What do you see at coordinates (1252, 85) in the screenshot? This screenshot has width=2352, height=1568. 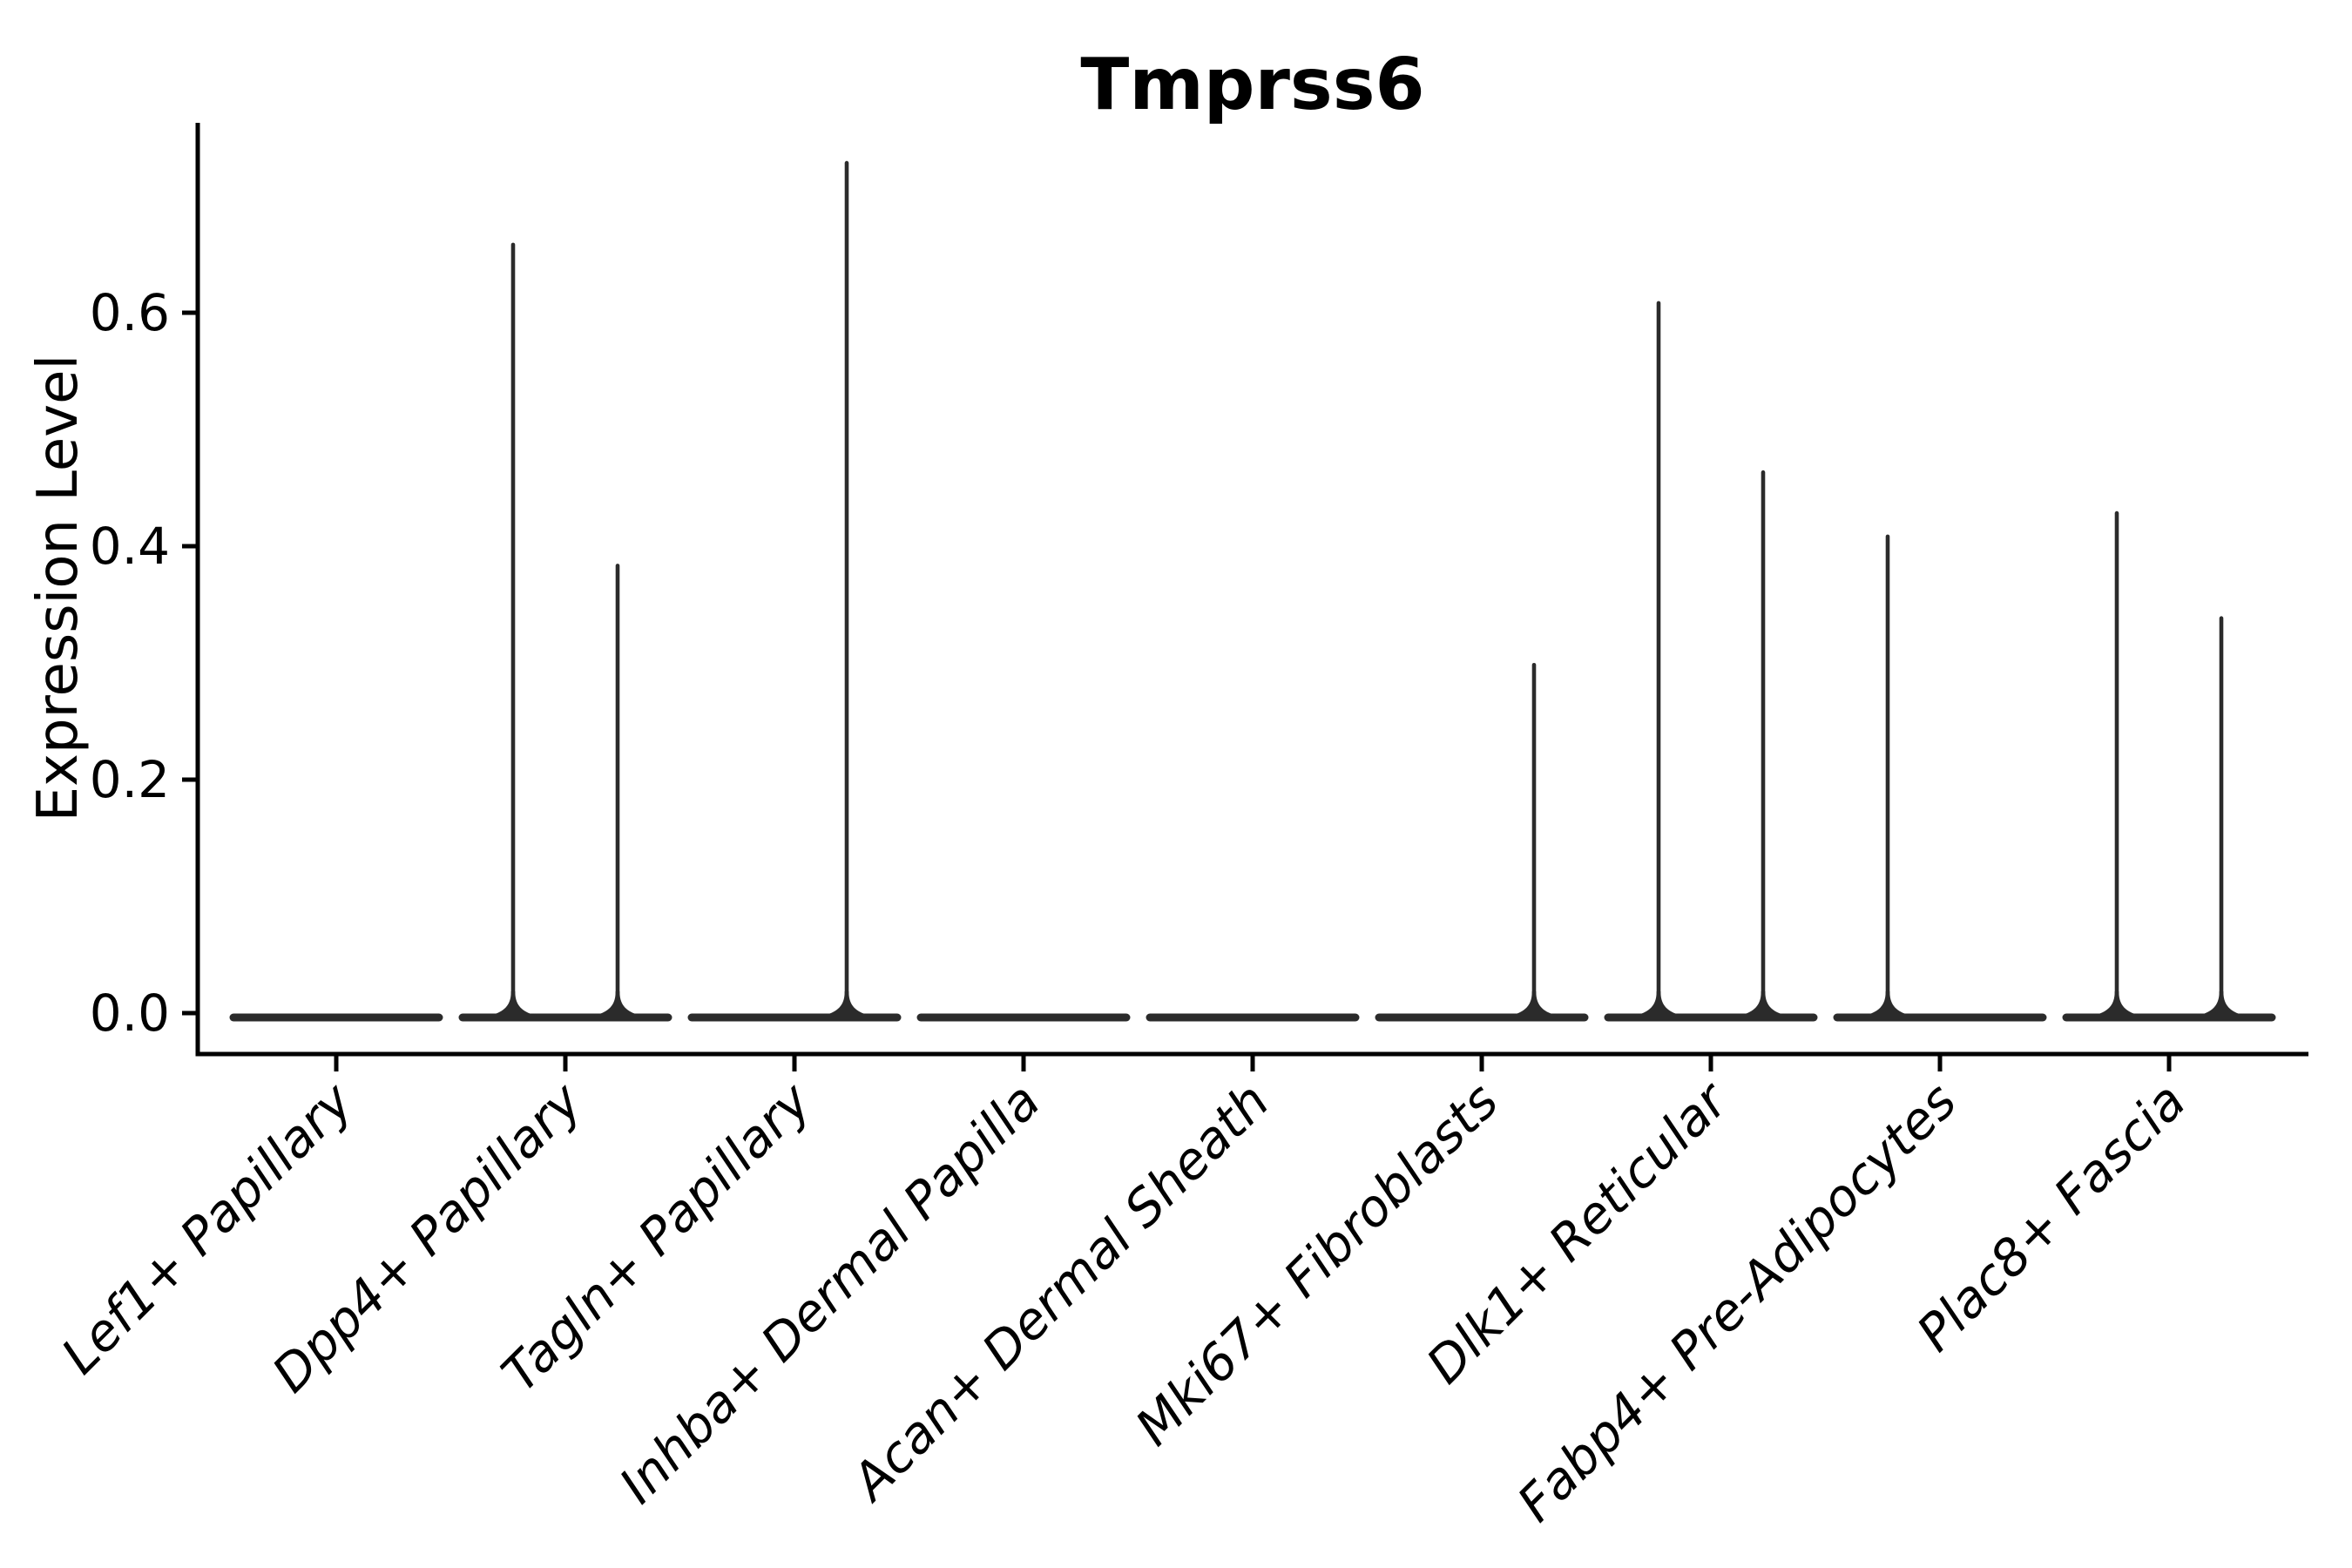 I see `chart-title: Tmprss6` at bounding box center [1252, 85].